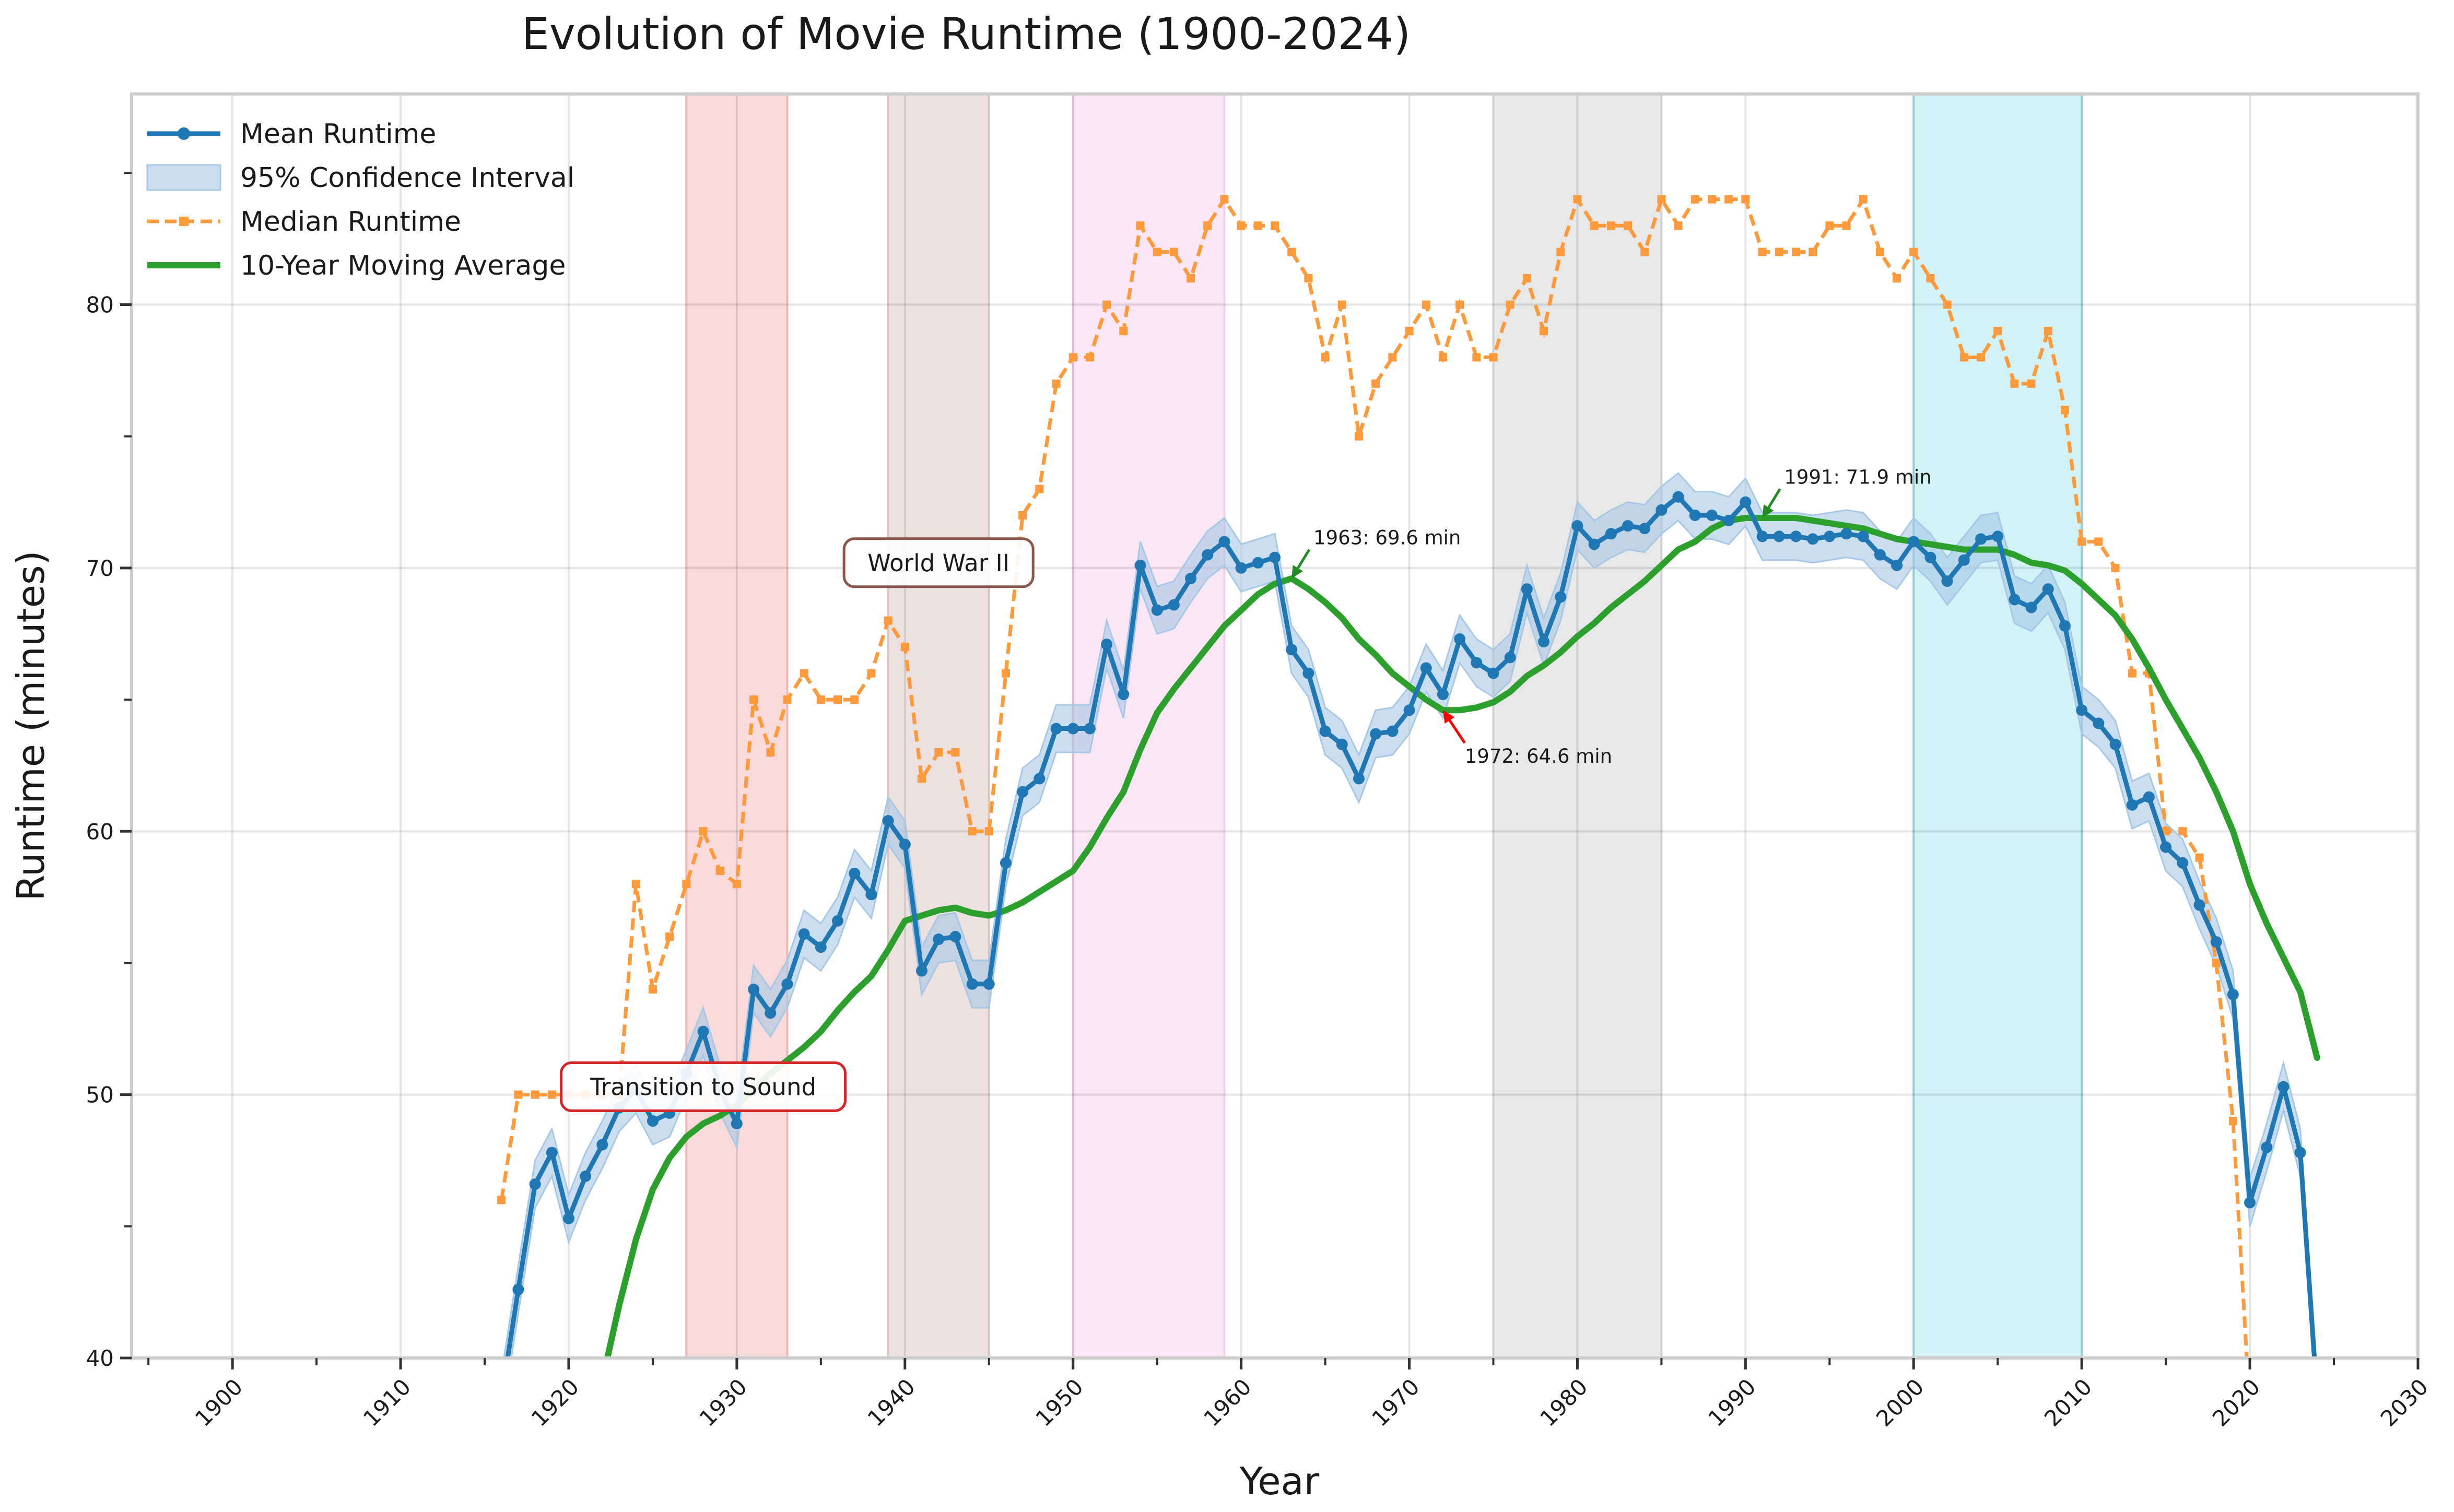 Image resolution: width=2454 pixels, height=1512 pixels. Describe the element at coordinates (1280, 1481) in the screenshot. I see `x-axis-label: Year` at that location.